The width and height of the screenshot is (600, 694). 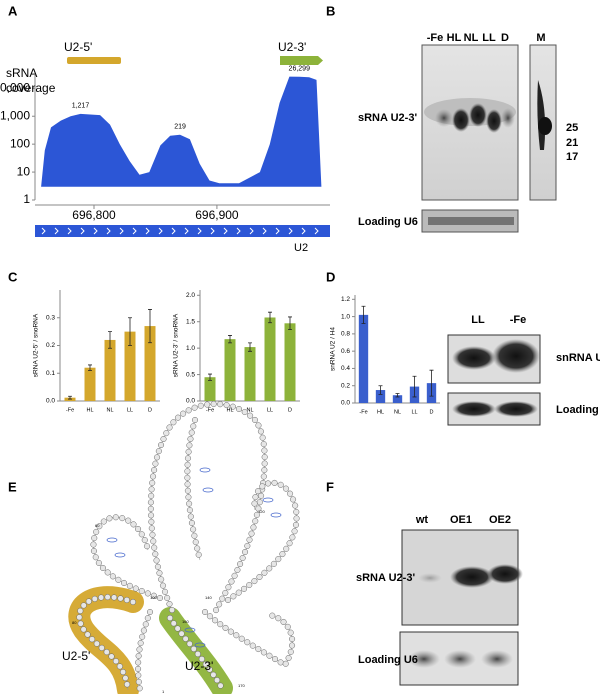 What do you see at coordinates (345, 403) in the screenshot?
I see `y-tick-label: 0.0` at bounding box center [345, 403].